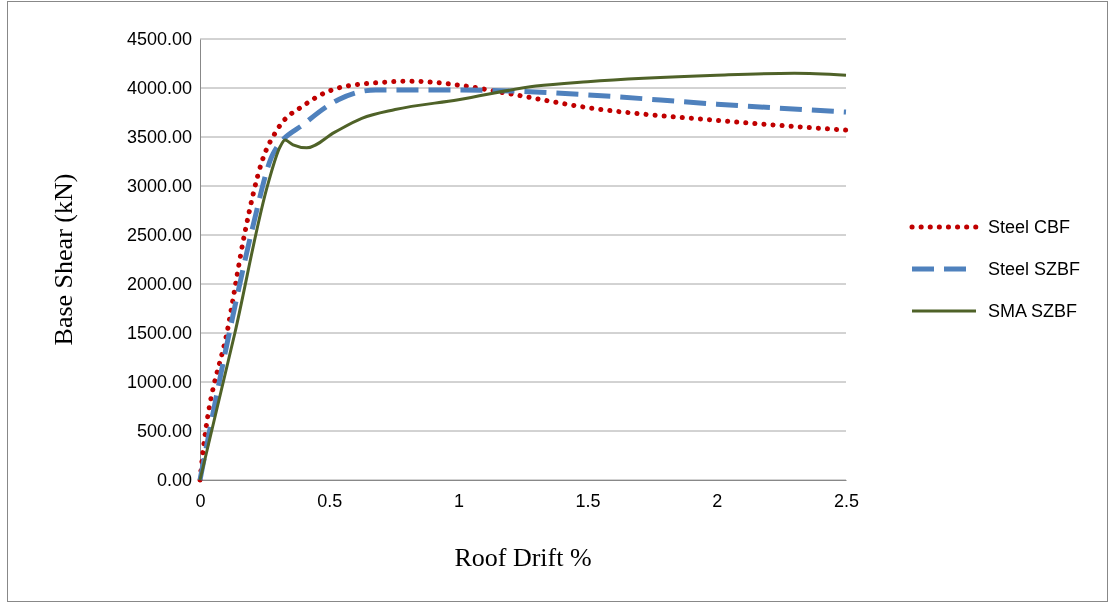  Describe the element at coordinates (717, 500) in the screenshot. I see `x-tick-label: 2` at that location.